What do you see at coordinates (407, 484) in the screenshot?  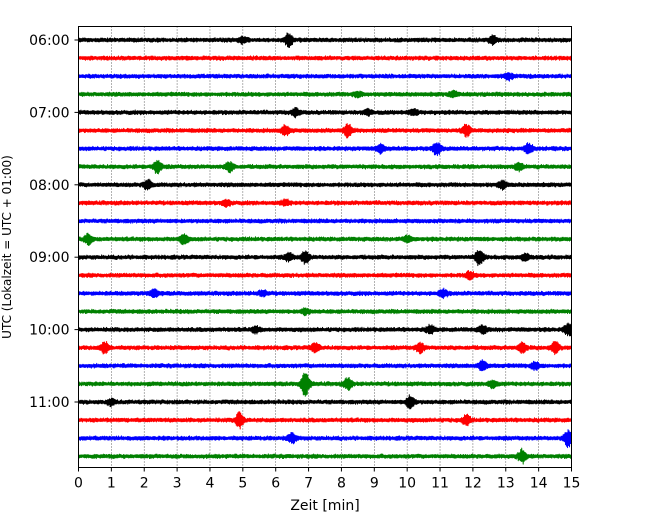 I see `x-tick-label: 10` at bounding box center [407, 484].